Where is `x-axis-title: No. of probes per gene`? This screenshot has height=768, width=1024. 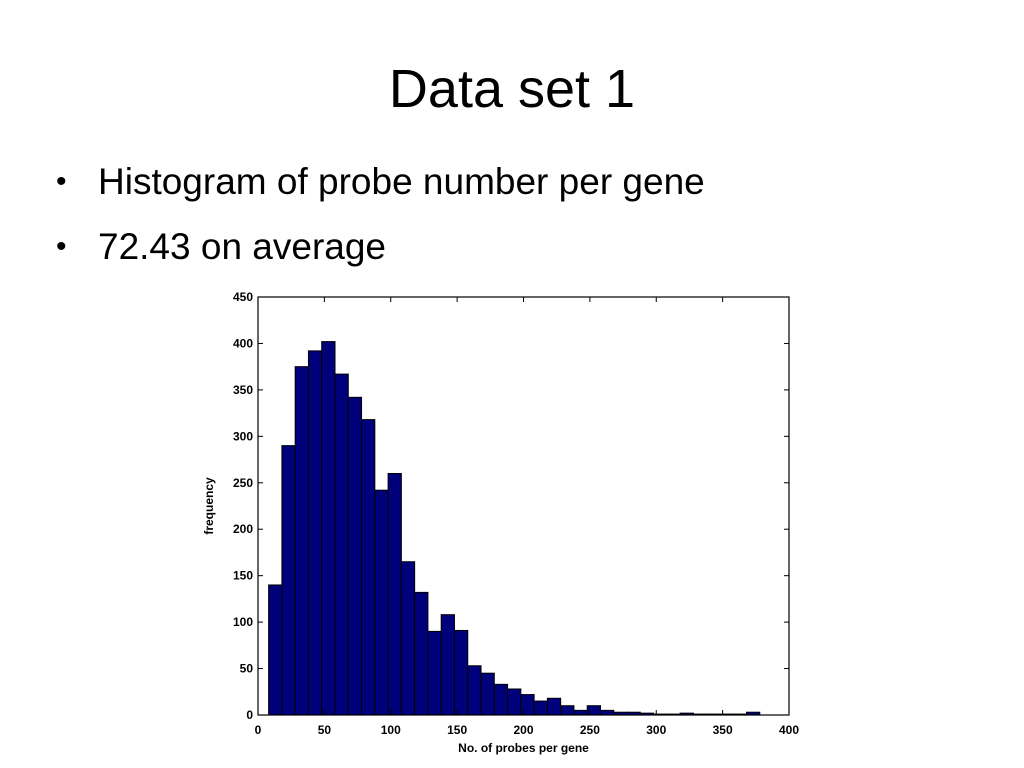 x-axis-title: No. of probes per gene is located at coordinates (523, 748).